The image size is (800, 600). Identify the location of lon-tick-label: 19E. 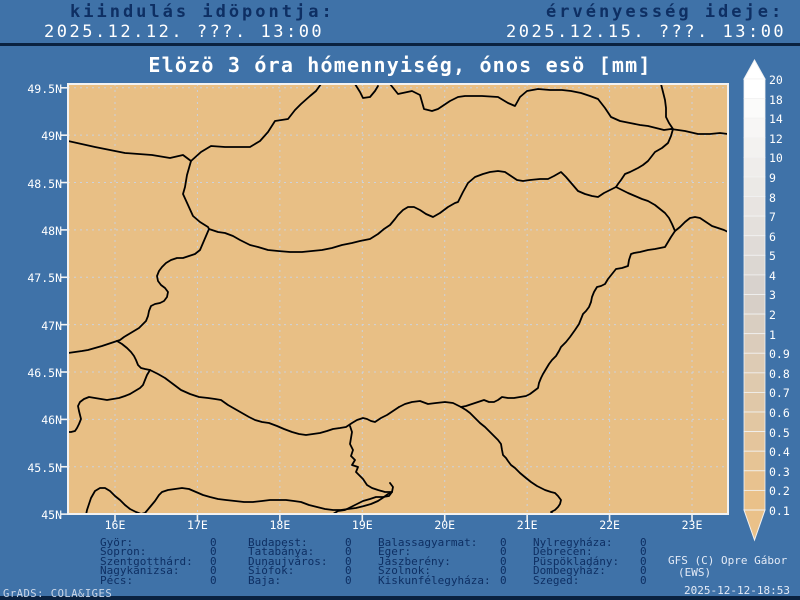
(362, 525).